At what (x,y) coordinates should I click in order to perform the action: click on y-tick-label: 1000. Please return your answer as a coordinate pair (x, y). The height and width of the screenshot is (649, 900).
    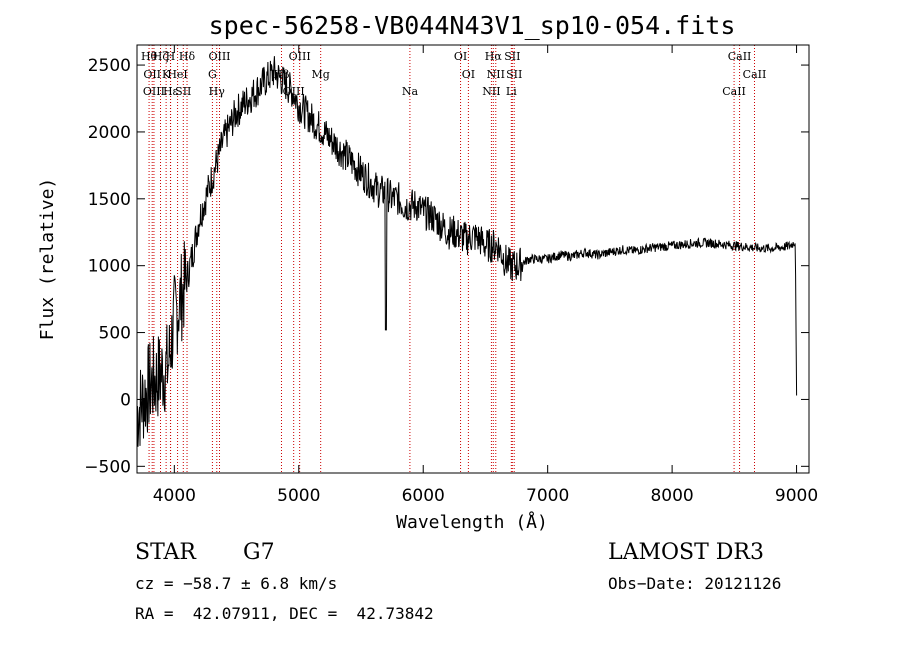
    Looking at the image, I should click on (109, 267).